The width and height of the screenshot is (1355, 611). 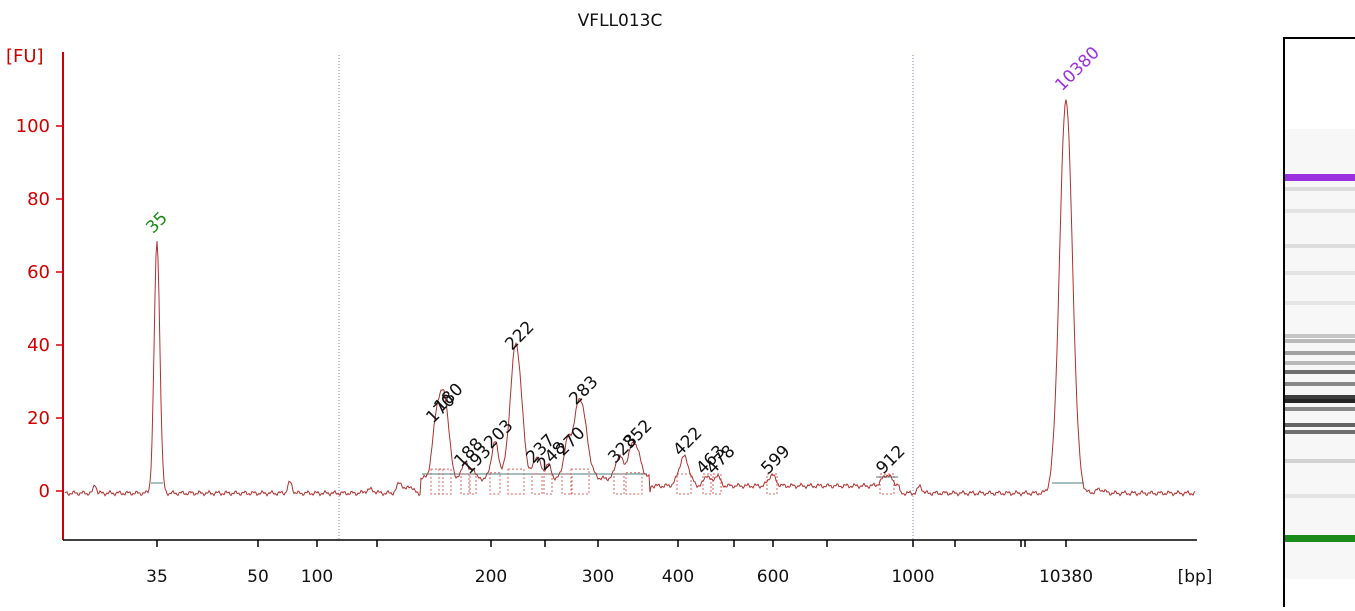 What do you see at coordinates (620, 21) in the screenshot?
I see `chart-title: VFLL013C` at bounding box center [620, 21].